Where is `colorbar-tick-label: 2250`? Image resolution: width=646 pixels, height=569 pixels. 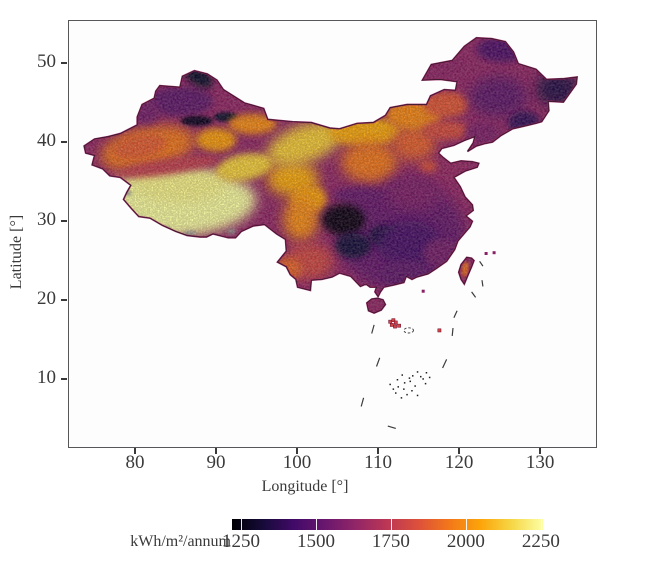 colorbar-tick-label: 2250 is located at coordinates (540, 541).